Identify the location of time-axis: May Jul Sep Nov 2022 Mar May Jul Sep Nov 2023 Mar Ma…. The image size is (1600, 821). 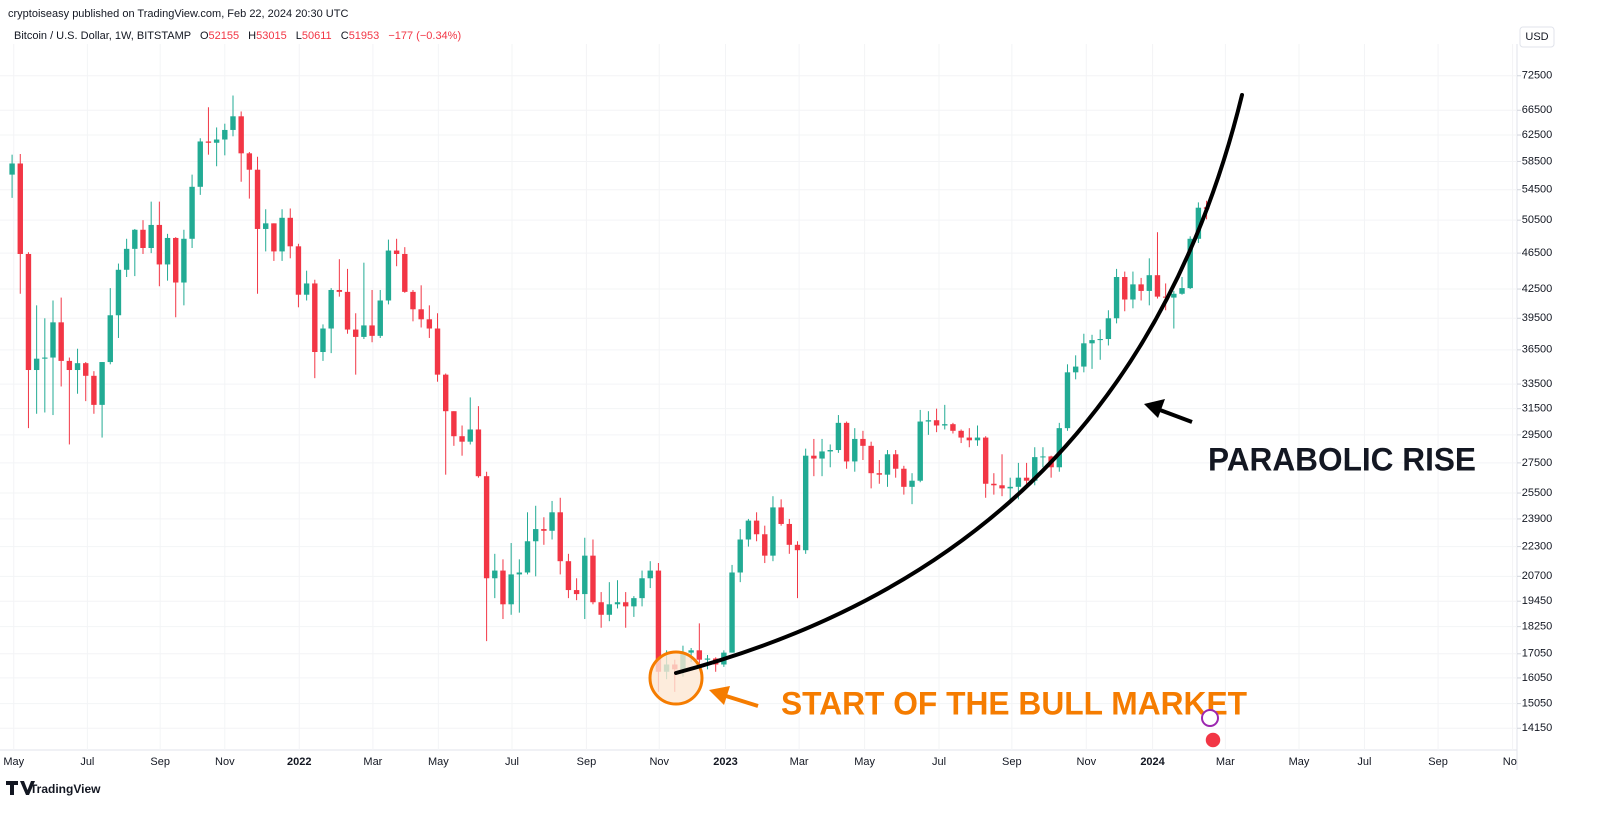
(760, 762).